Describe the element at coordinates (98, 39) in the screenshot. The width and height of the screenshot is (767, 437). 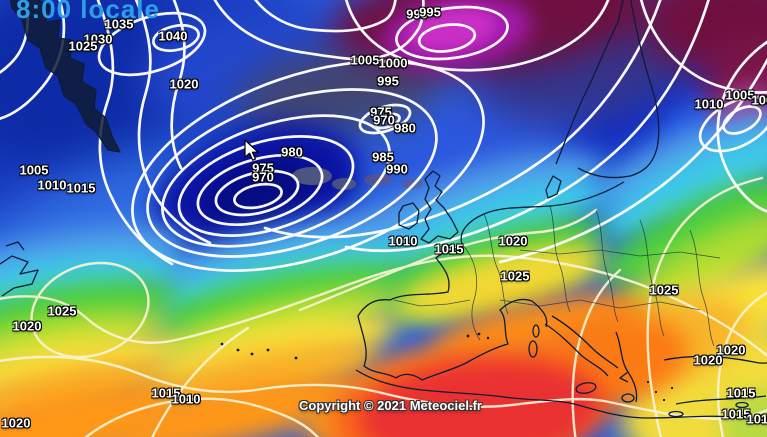
I see `pressure-label: 1030` at that location.